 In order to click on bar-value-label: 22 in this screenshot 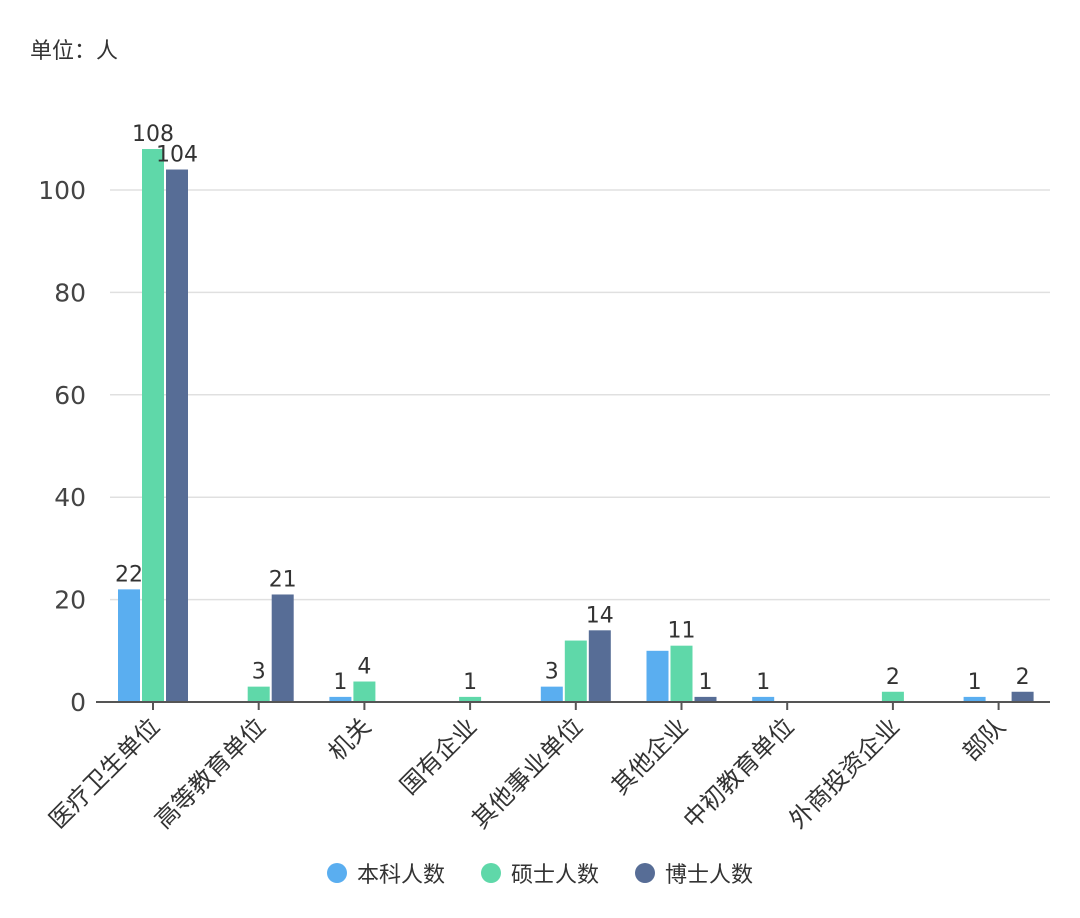, I will do `click(129, 574)`.